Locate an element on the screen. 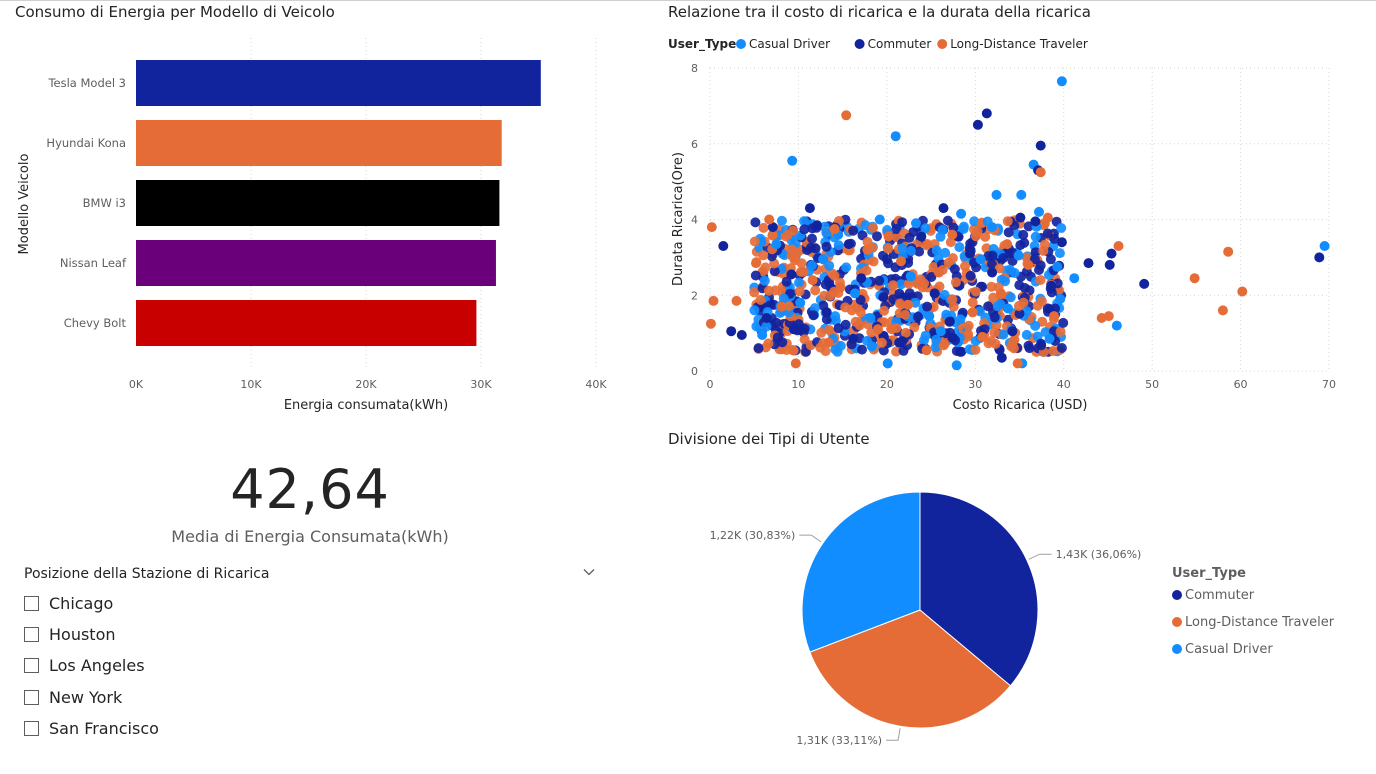 Image resolution: width=1376 pixels, height=774 pixels. bar-hyundai-kona is located at coordinates (319, 143).